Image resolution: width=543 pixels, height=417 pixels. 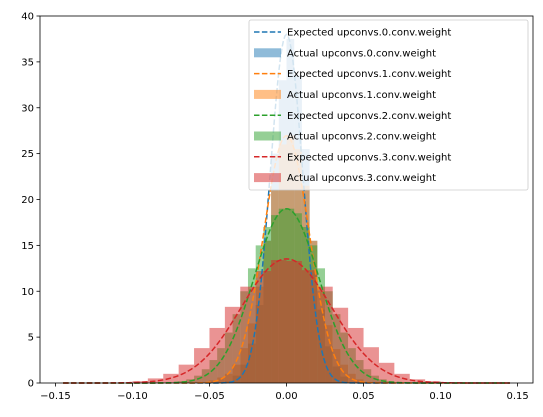 What do you see at coordinates (361, 137) in the screenshot?
I see `legend-label-actual: Actual upconvs.2.conv.weight` at bounding box center [361, 137].